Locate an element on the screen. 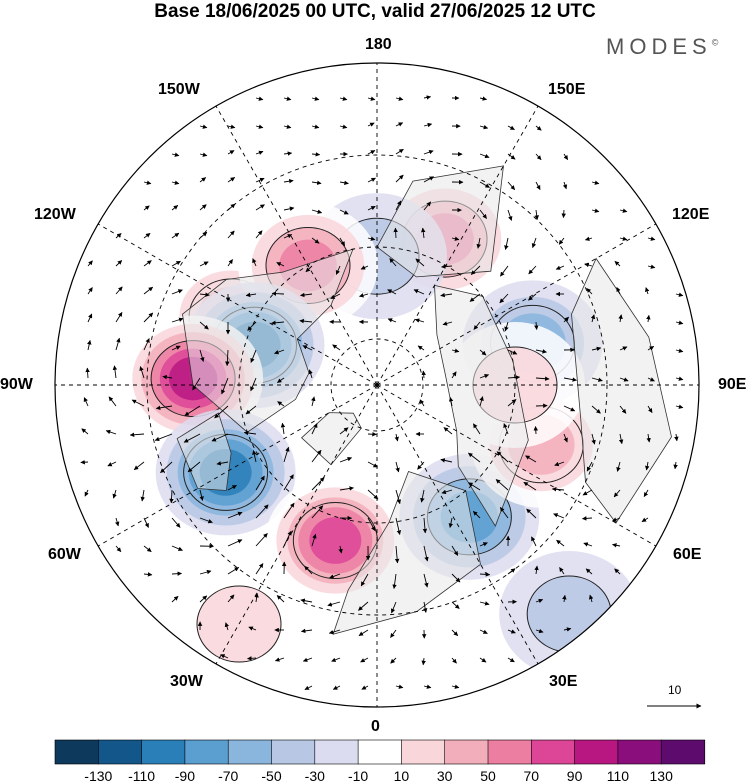  lon-label-30w: 30W is located at coordinates (186, 682).